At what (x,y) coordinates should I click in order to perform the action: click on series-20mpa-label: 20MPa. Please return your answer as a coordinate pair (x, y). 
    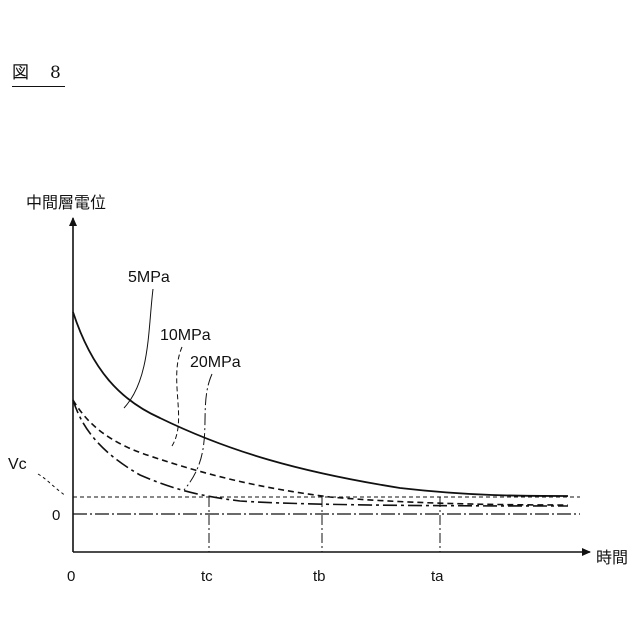
    Looking at the image, I should click on (215, 362).